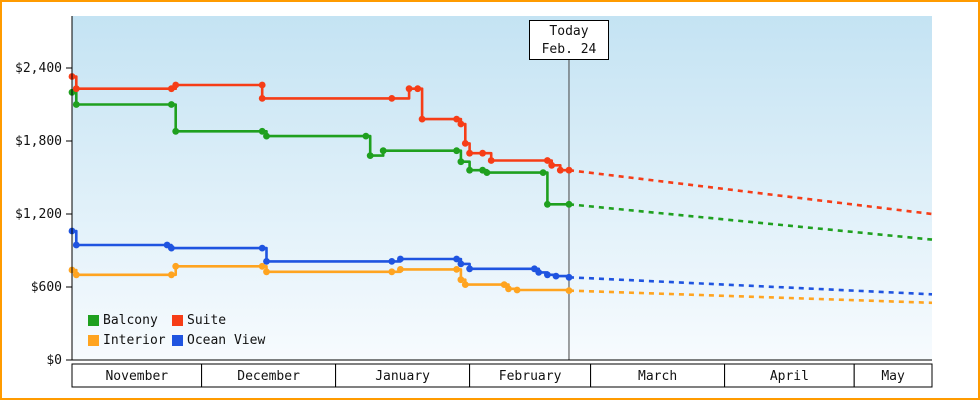  Describe the element at coordinates (136, 376) in the screenshot. I see `month-label: November` at that location.